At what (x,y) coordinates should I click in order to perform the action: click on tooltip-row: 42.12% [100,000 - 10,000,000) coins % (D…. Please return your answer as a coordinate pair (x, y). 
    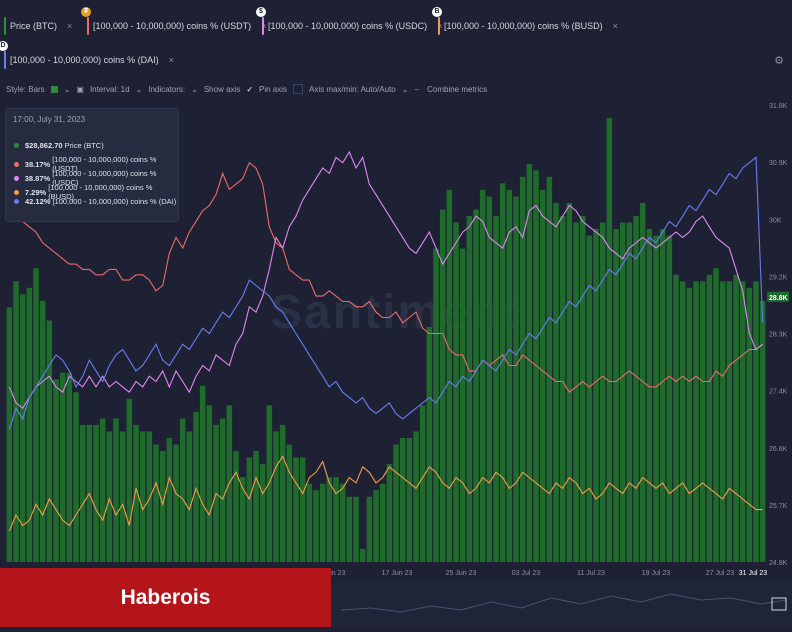
    Looking at the image, I should click on (95, 201).